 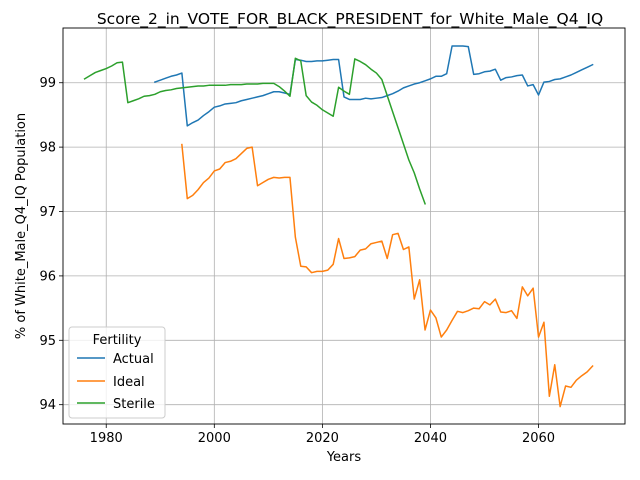 I want to click on y-tick-label: 94, so click(x=47, y=405).